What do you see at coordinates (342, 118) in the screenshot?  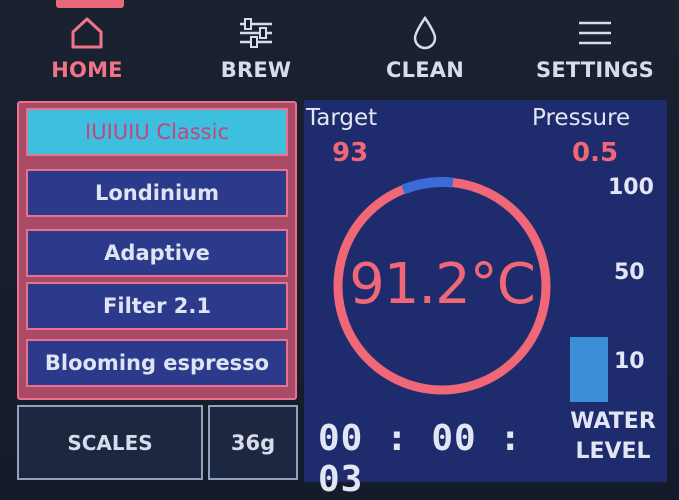 I see `target-label: Target` at bounding box center [342, 118].